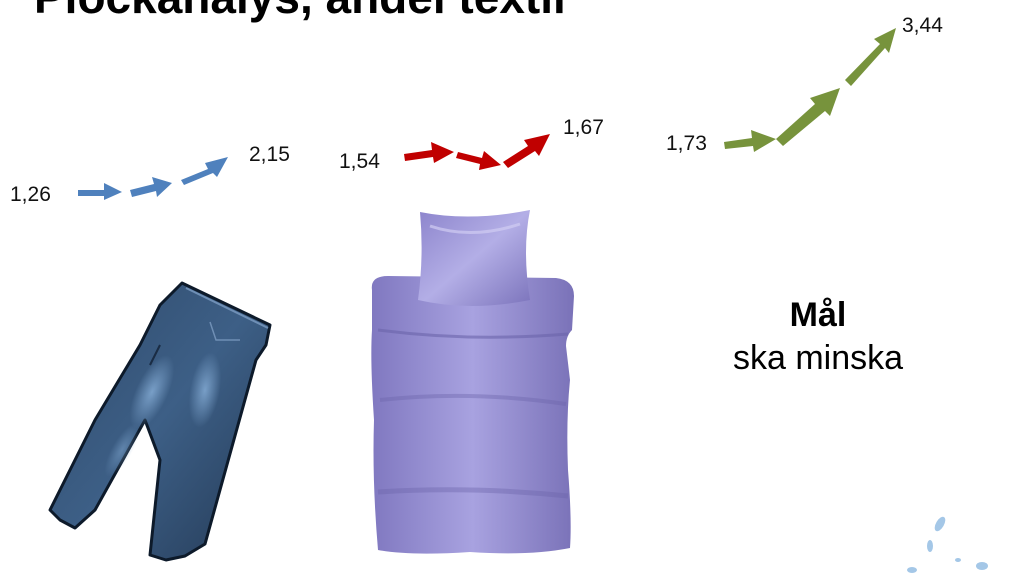 The height and width of the screenshot is (576, 1012). Describe the element at coordinates (922, 25) in the screenshot. I see `total-end-value: 3,44` at that location.